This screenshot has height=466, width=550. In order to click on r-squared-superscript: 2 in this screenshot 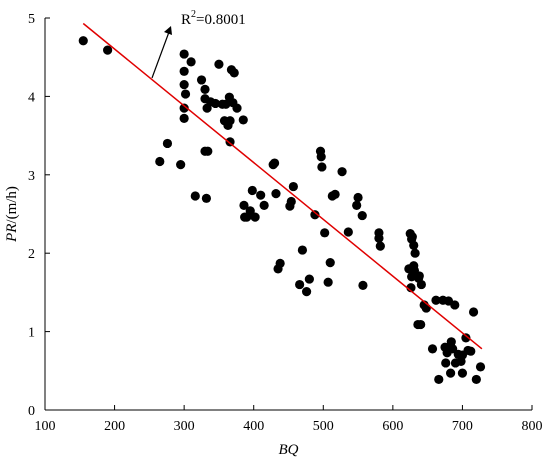, I will do `click(193, 14)`.